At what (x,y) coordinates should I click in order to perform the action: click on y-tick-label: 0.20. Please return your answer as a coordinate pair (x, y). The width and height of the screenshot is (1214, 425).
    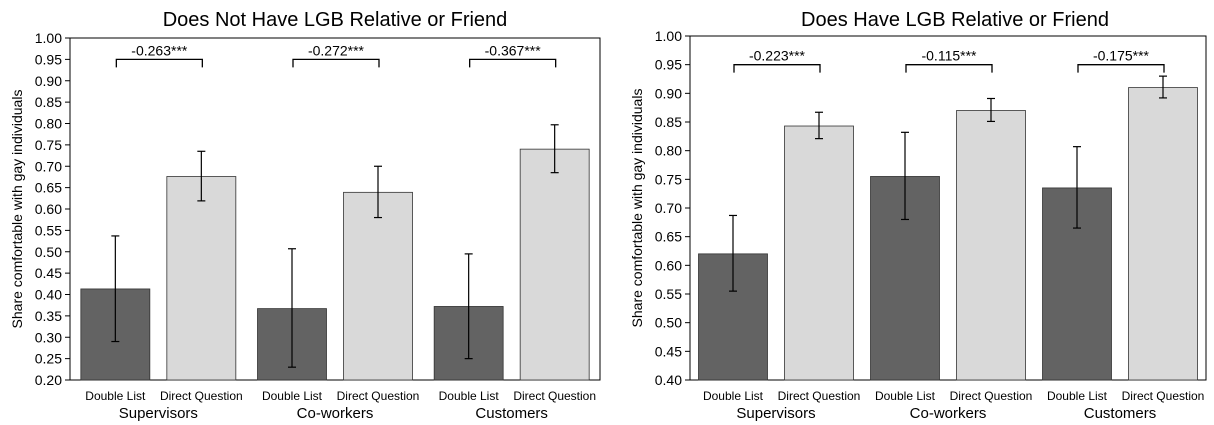
    Looking at the image, I should click on (48, 380).